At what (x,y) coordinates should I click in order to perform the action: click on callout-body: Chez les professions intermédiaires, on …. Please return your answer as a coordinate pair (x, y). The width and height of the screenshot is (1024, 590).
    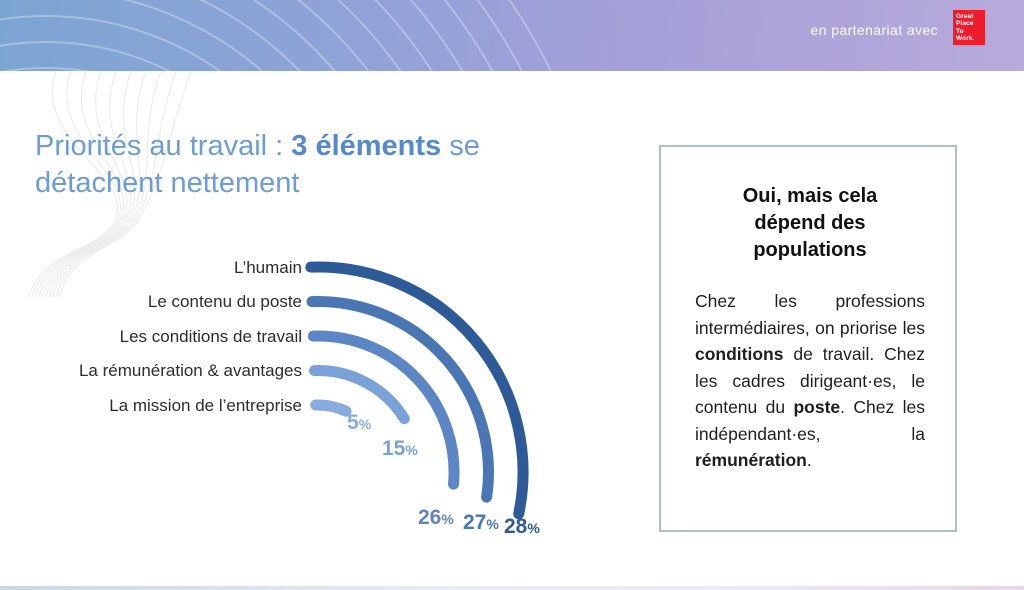
    Looking at the image, I should click on (810, 381).